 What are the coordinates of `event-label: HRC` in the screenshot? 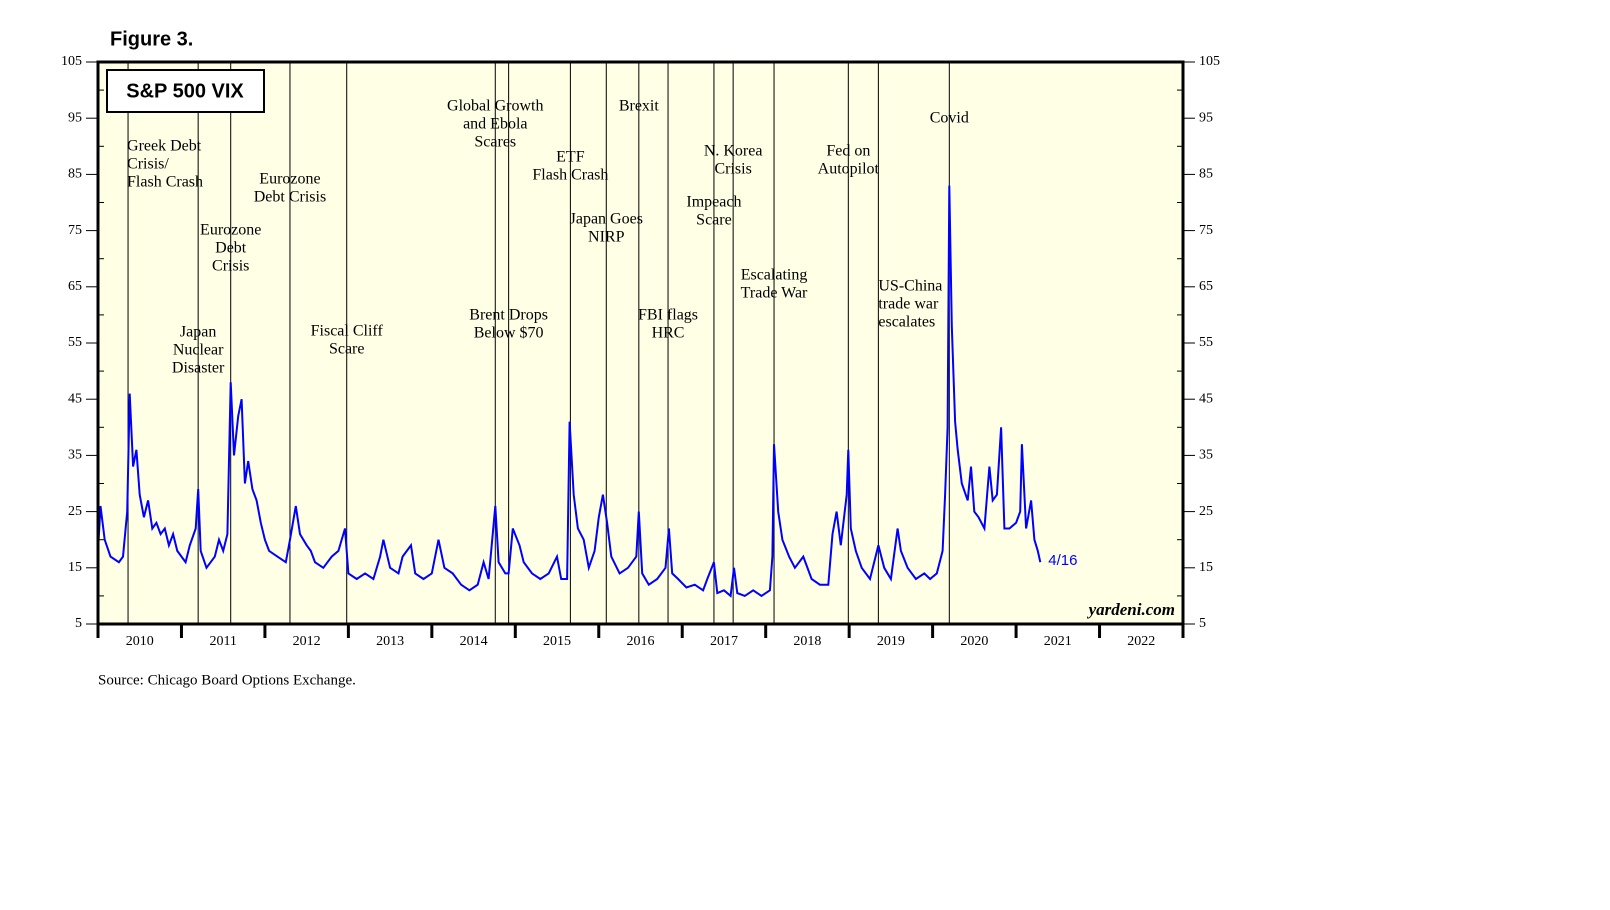 It's located at (668, 333).